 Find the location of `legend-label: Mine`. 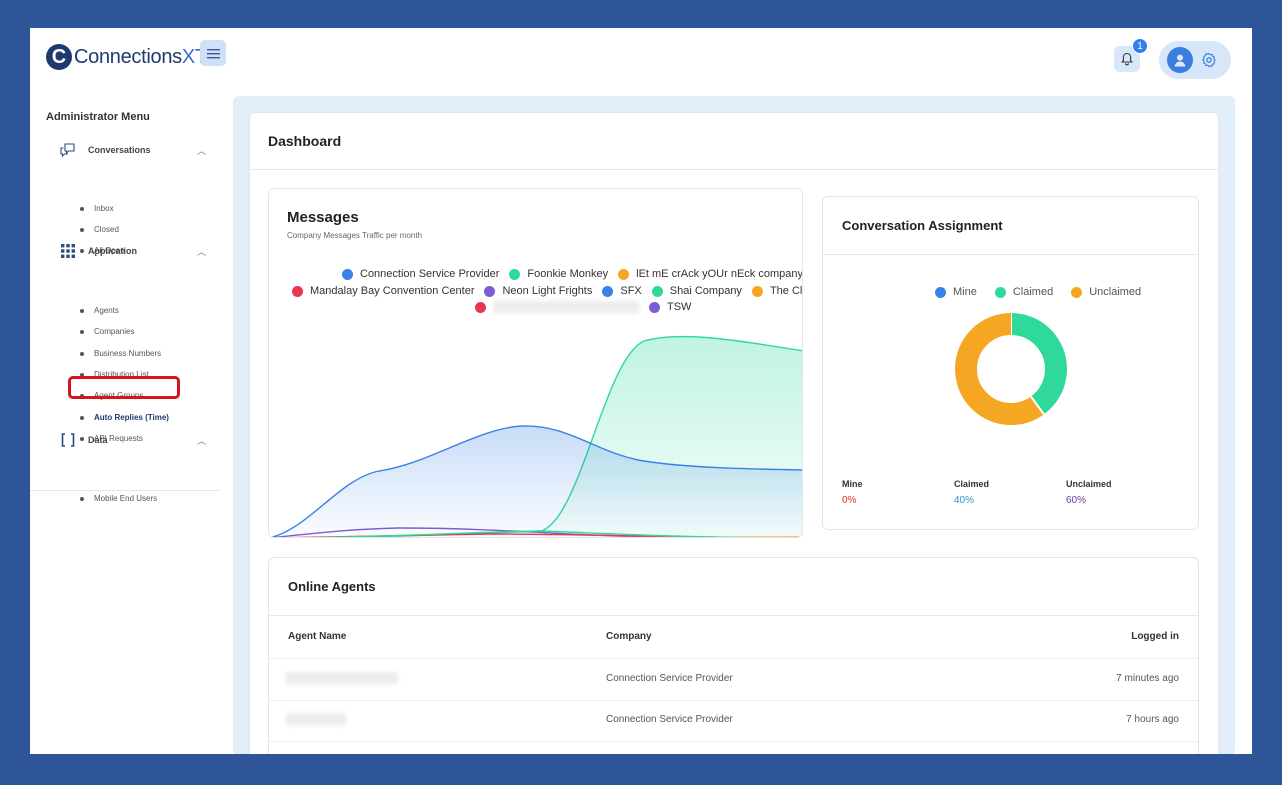

legend-label: Mine is located at coordinates (965, 292).